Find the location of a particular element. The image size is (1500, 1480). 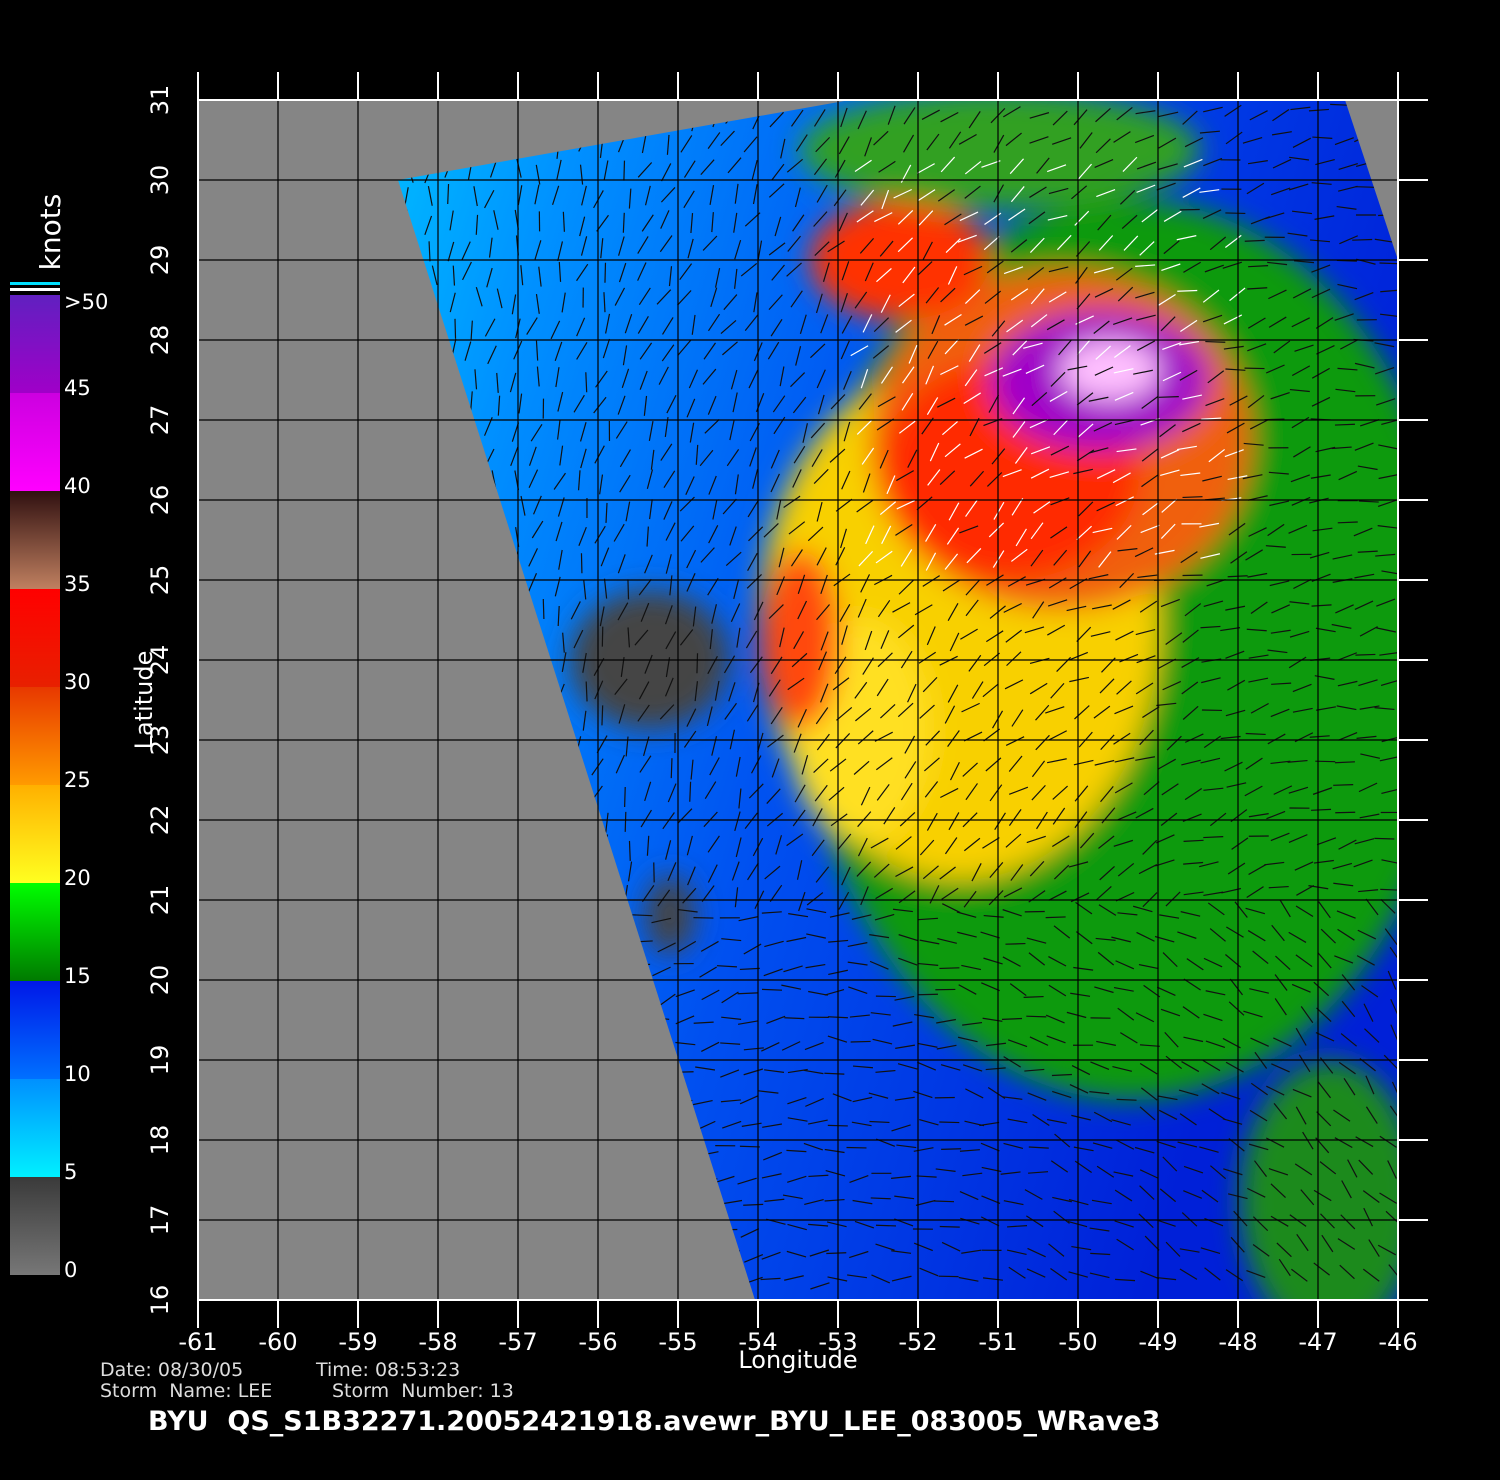

x-tick-label: -58 is located at coordinates (437, 1342).